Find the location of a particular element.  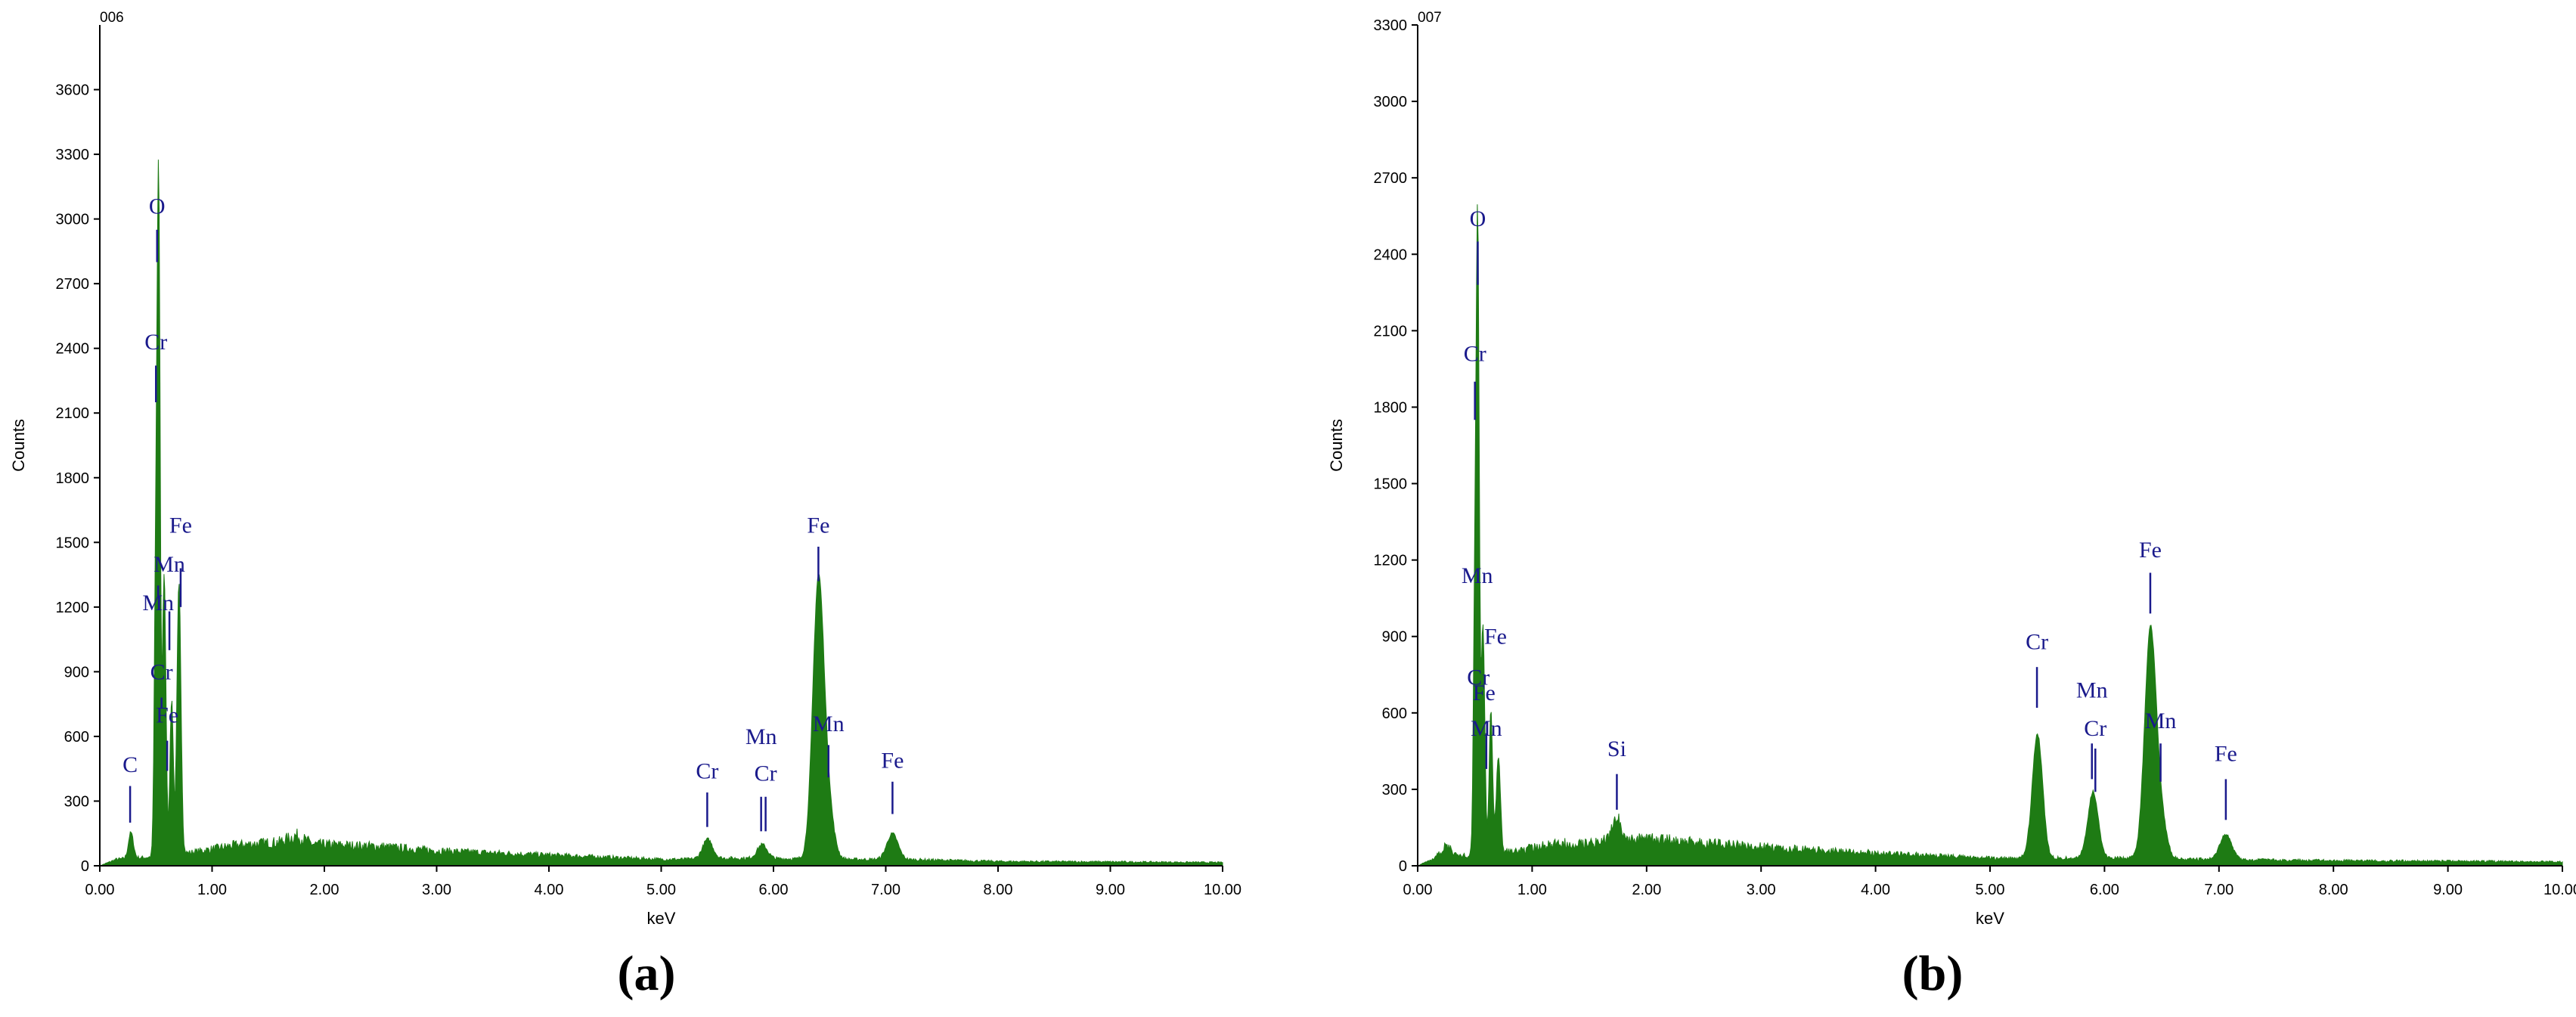

panel-label-b: (b) is located at coordinates (1933, 974).